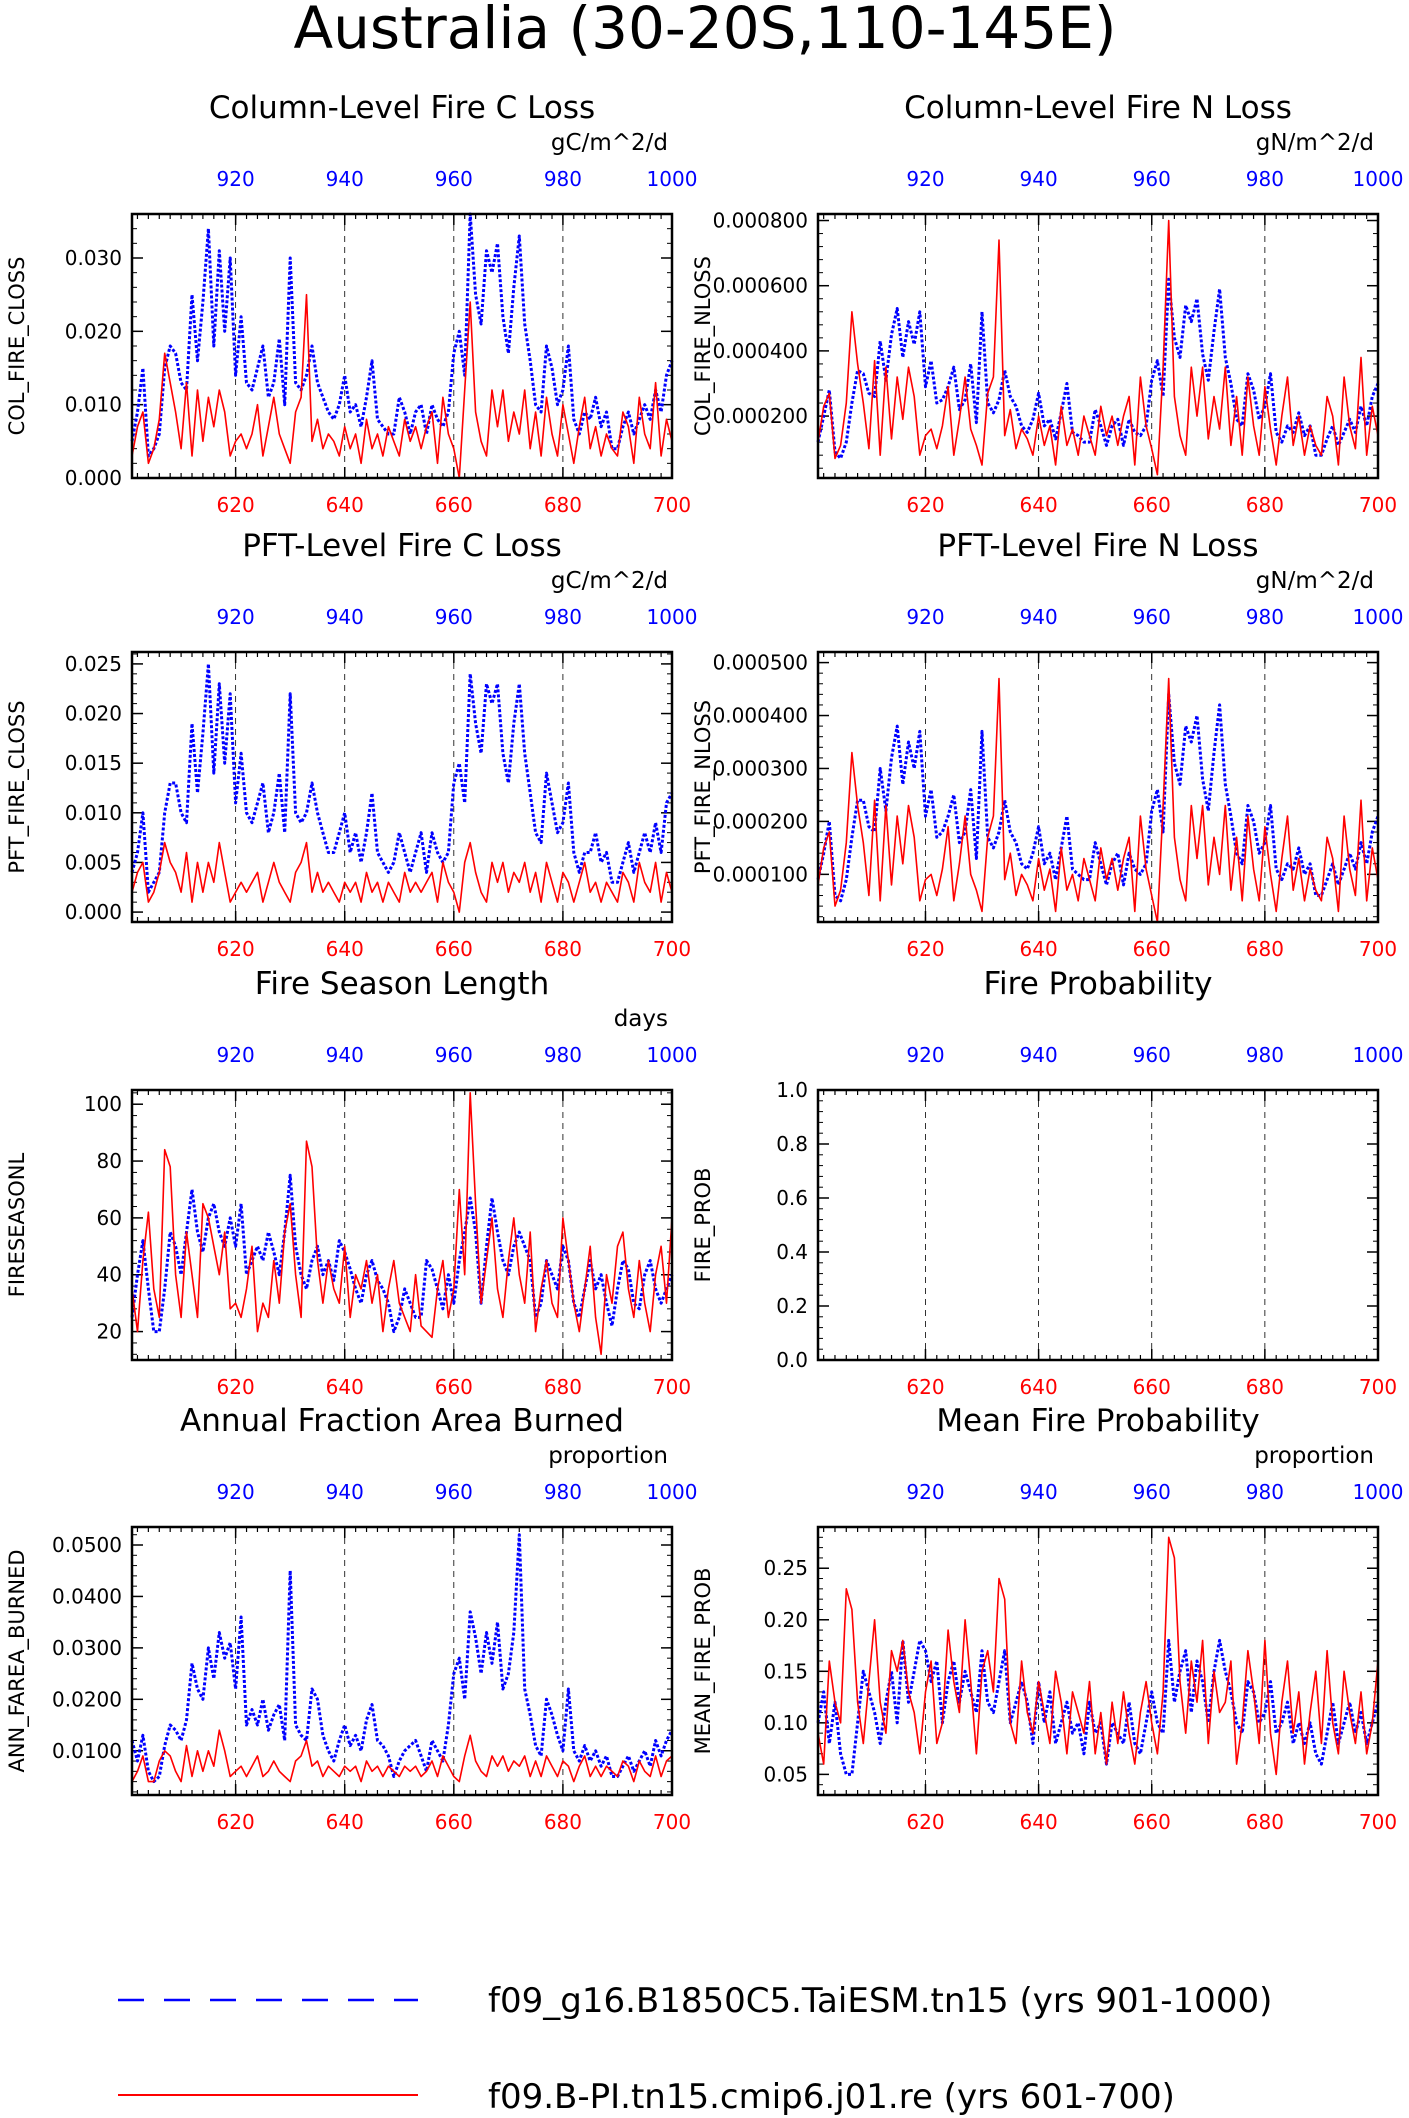  What do you see at coordinates (17, 786) in the screenshot?
I see `y-axis-label: PFT_FIRE_CLOSS` at bounding box center [17, 786].